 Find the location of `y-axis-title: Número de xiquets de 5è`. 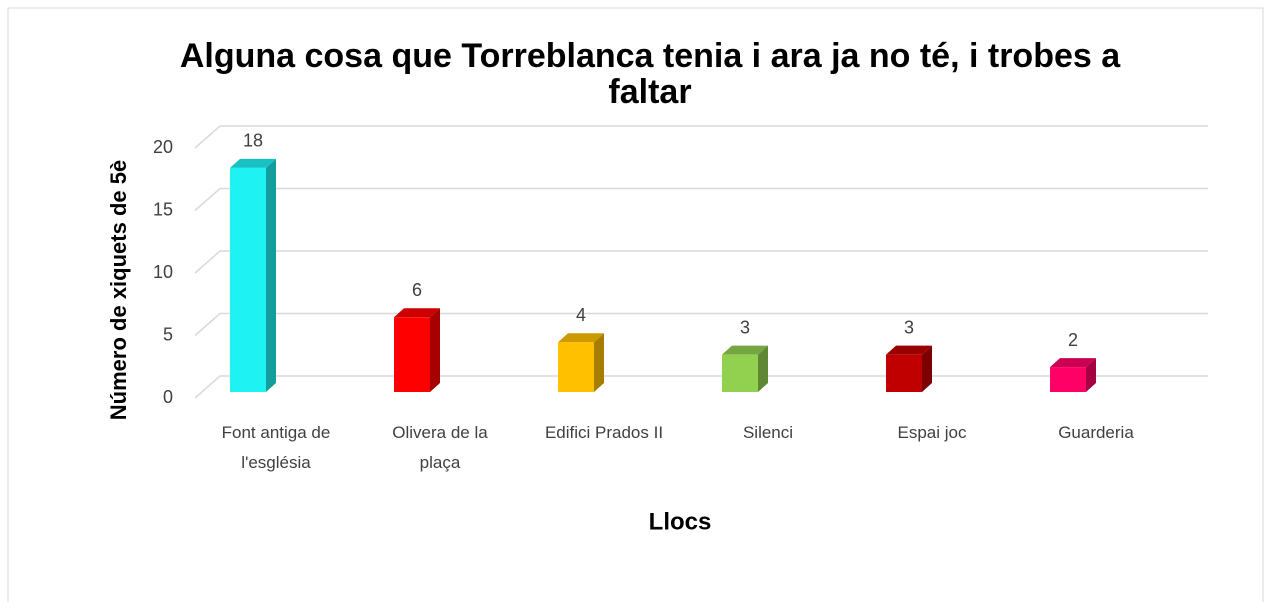

y-axis-title: Número de xiquets de 5è is located at coordinates (118, 290).